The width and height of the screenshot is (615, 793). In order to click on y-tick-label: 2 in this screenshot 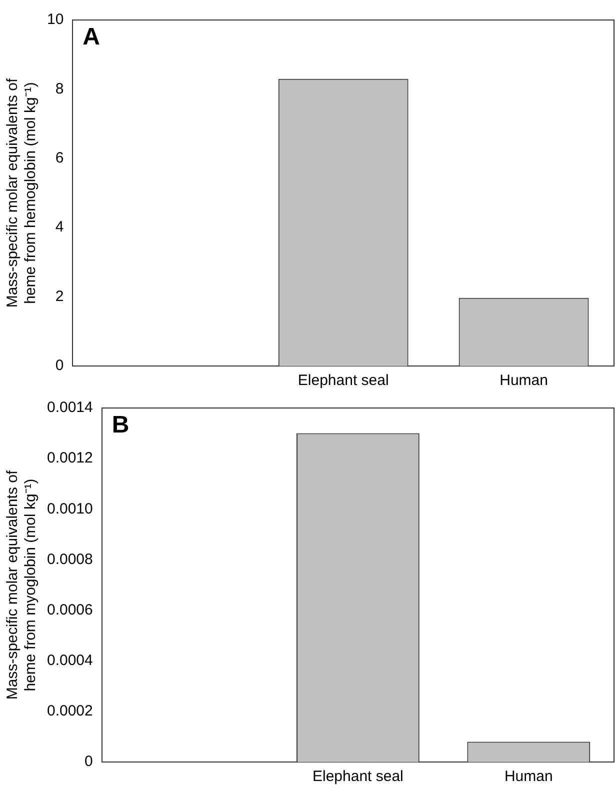, I will do `click(59, 296)`.